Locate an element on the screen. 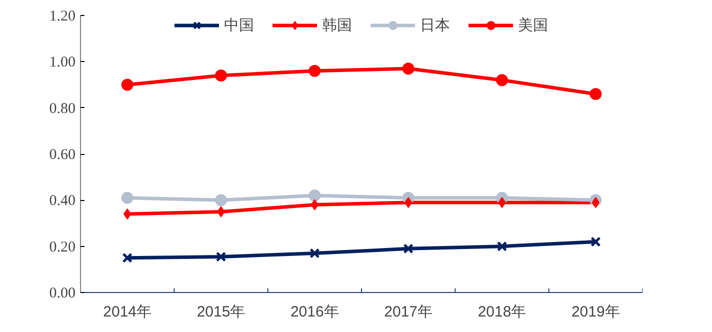 This screenshot has height=332, width=712. x-tick-label: 2014年 is located at coordinates (127, 312).